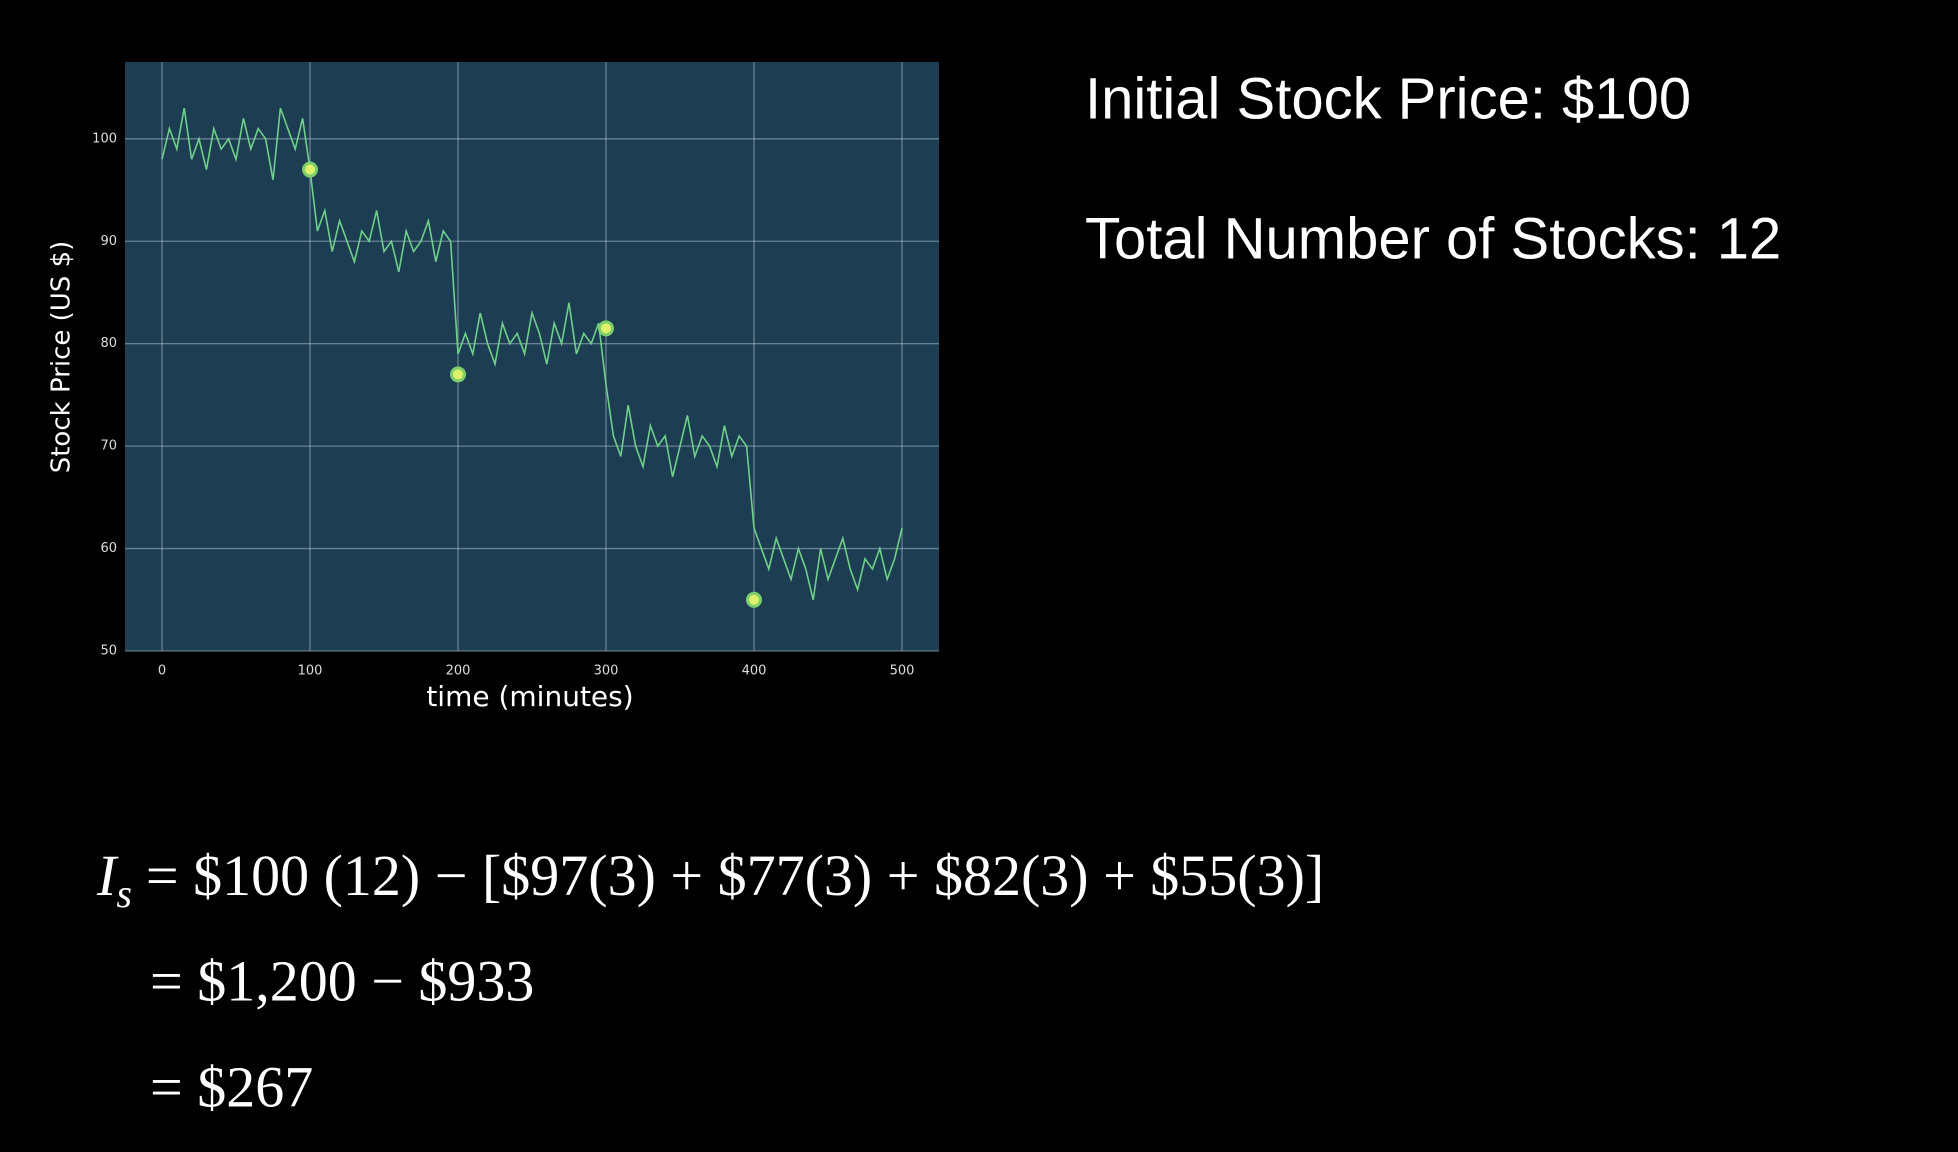  Describe the element at coordinates (310, 671) in the screenshot. I see `x-tick-label: 100` at that location.